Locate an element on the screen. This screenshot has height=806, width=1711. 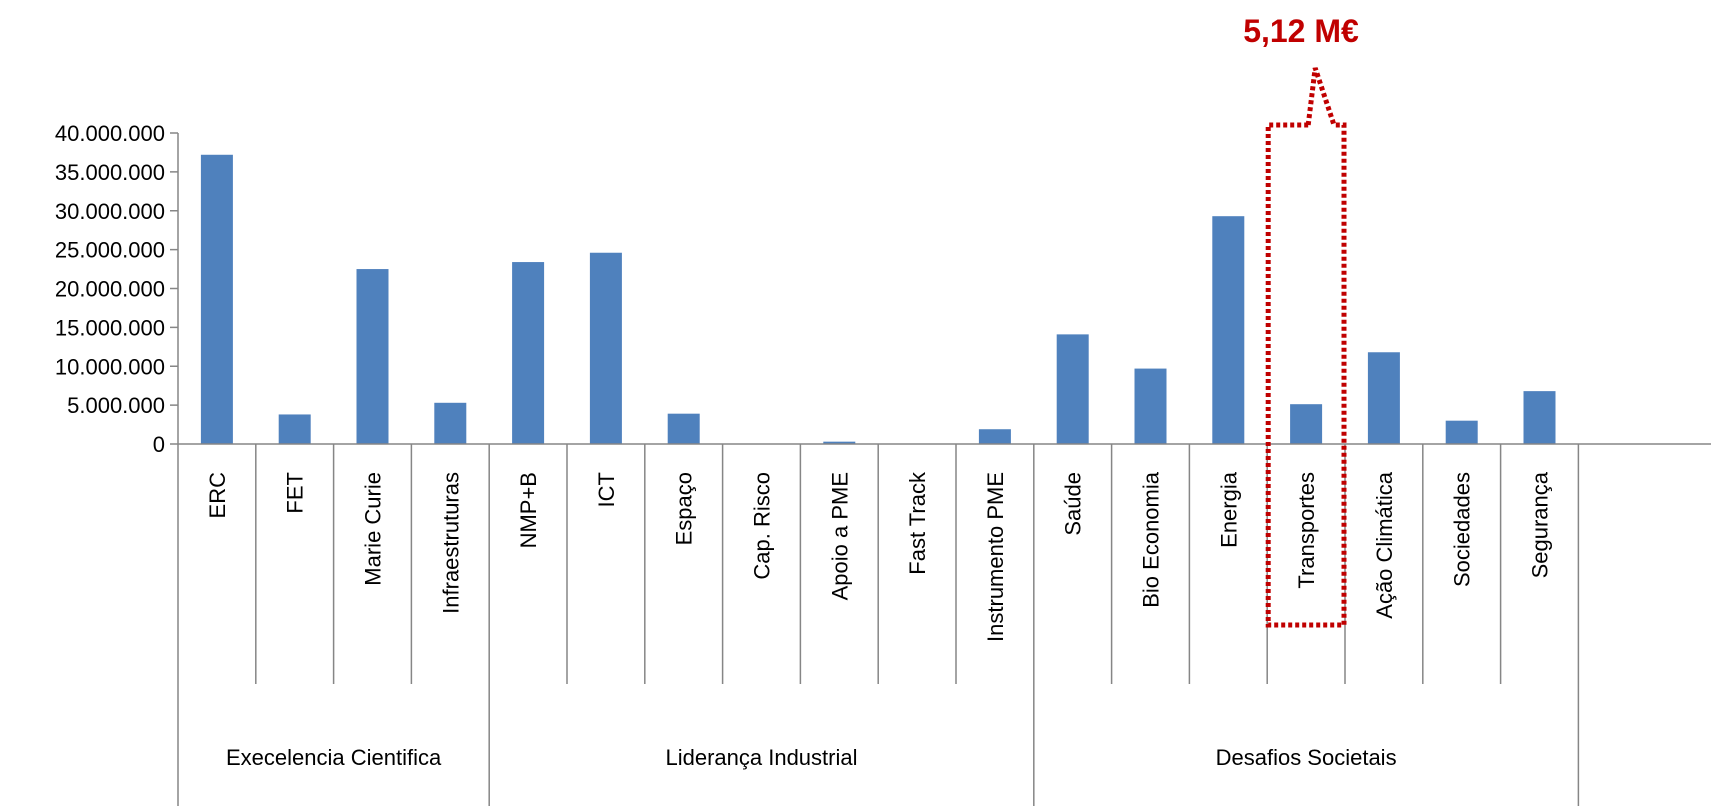
x-tick-label: Transportes is located at coordinates (1306, 530).